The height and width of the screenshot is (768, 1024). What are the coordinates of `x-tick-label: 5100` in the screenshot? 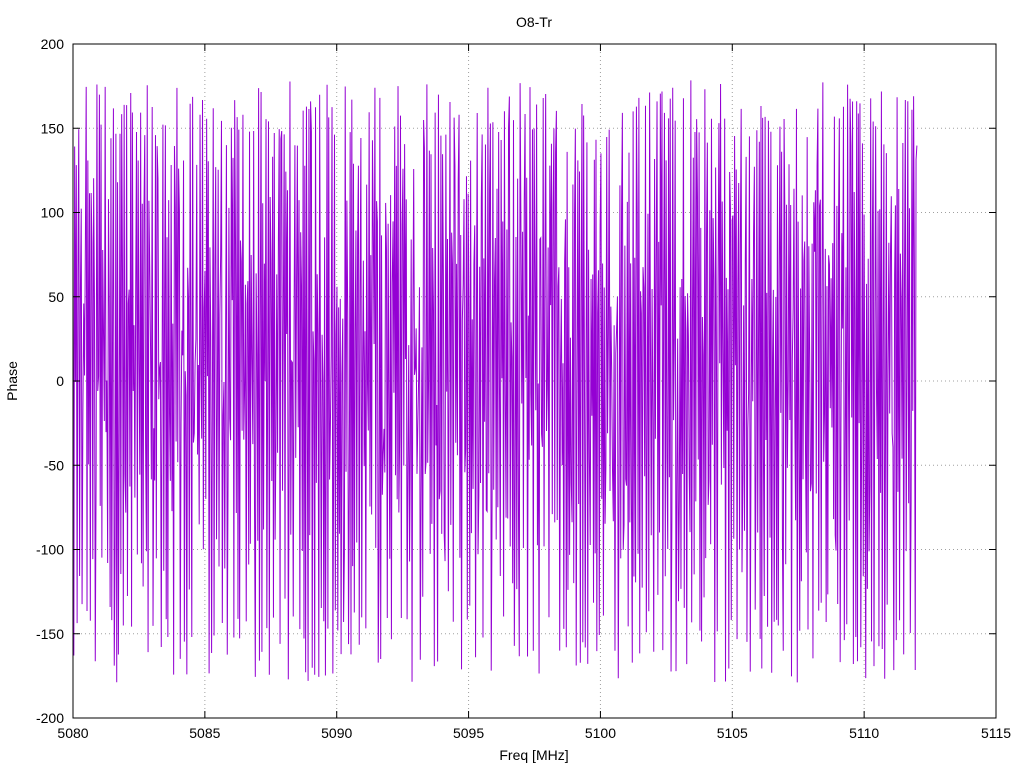 It's located at (600, 733).